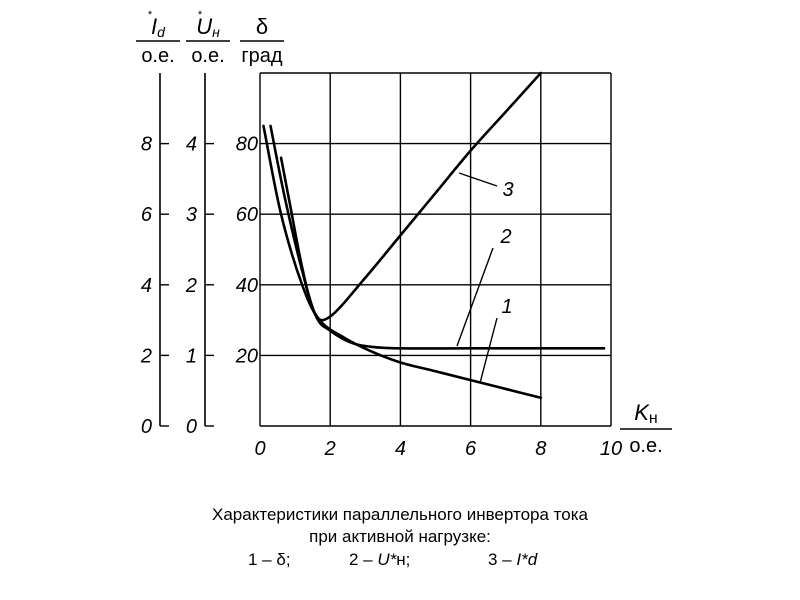 The width and height of the screenshot is (800, 600). I want to click on x-tick-label: 4, so click(400, 449).